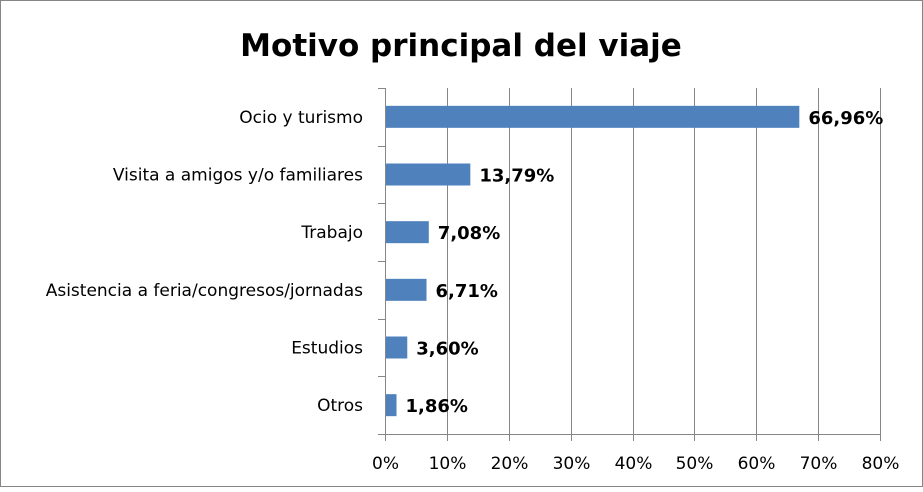  I want to click on category-label: Asistencia a feria/congresos/jornadas, so click(204, 291).